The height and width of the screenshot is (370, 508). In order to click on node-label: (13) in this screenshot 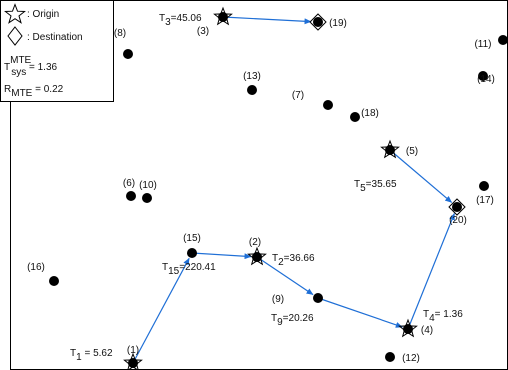, I will do `click(252, 76)`.